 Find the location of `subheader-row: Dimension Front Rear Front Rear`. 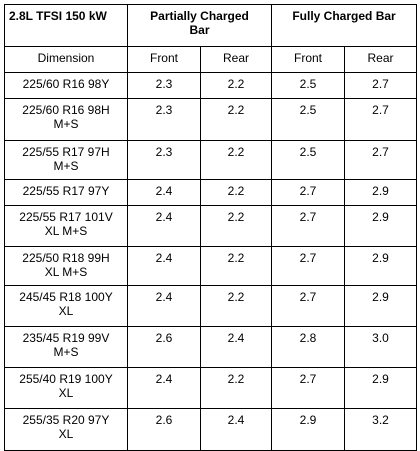

subheader-row: Dimension Front Rear Front Rear is located at coordinates (211, 59).